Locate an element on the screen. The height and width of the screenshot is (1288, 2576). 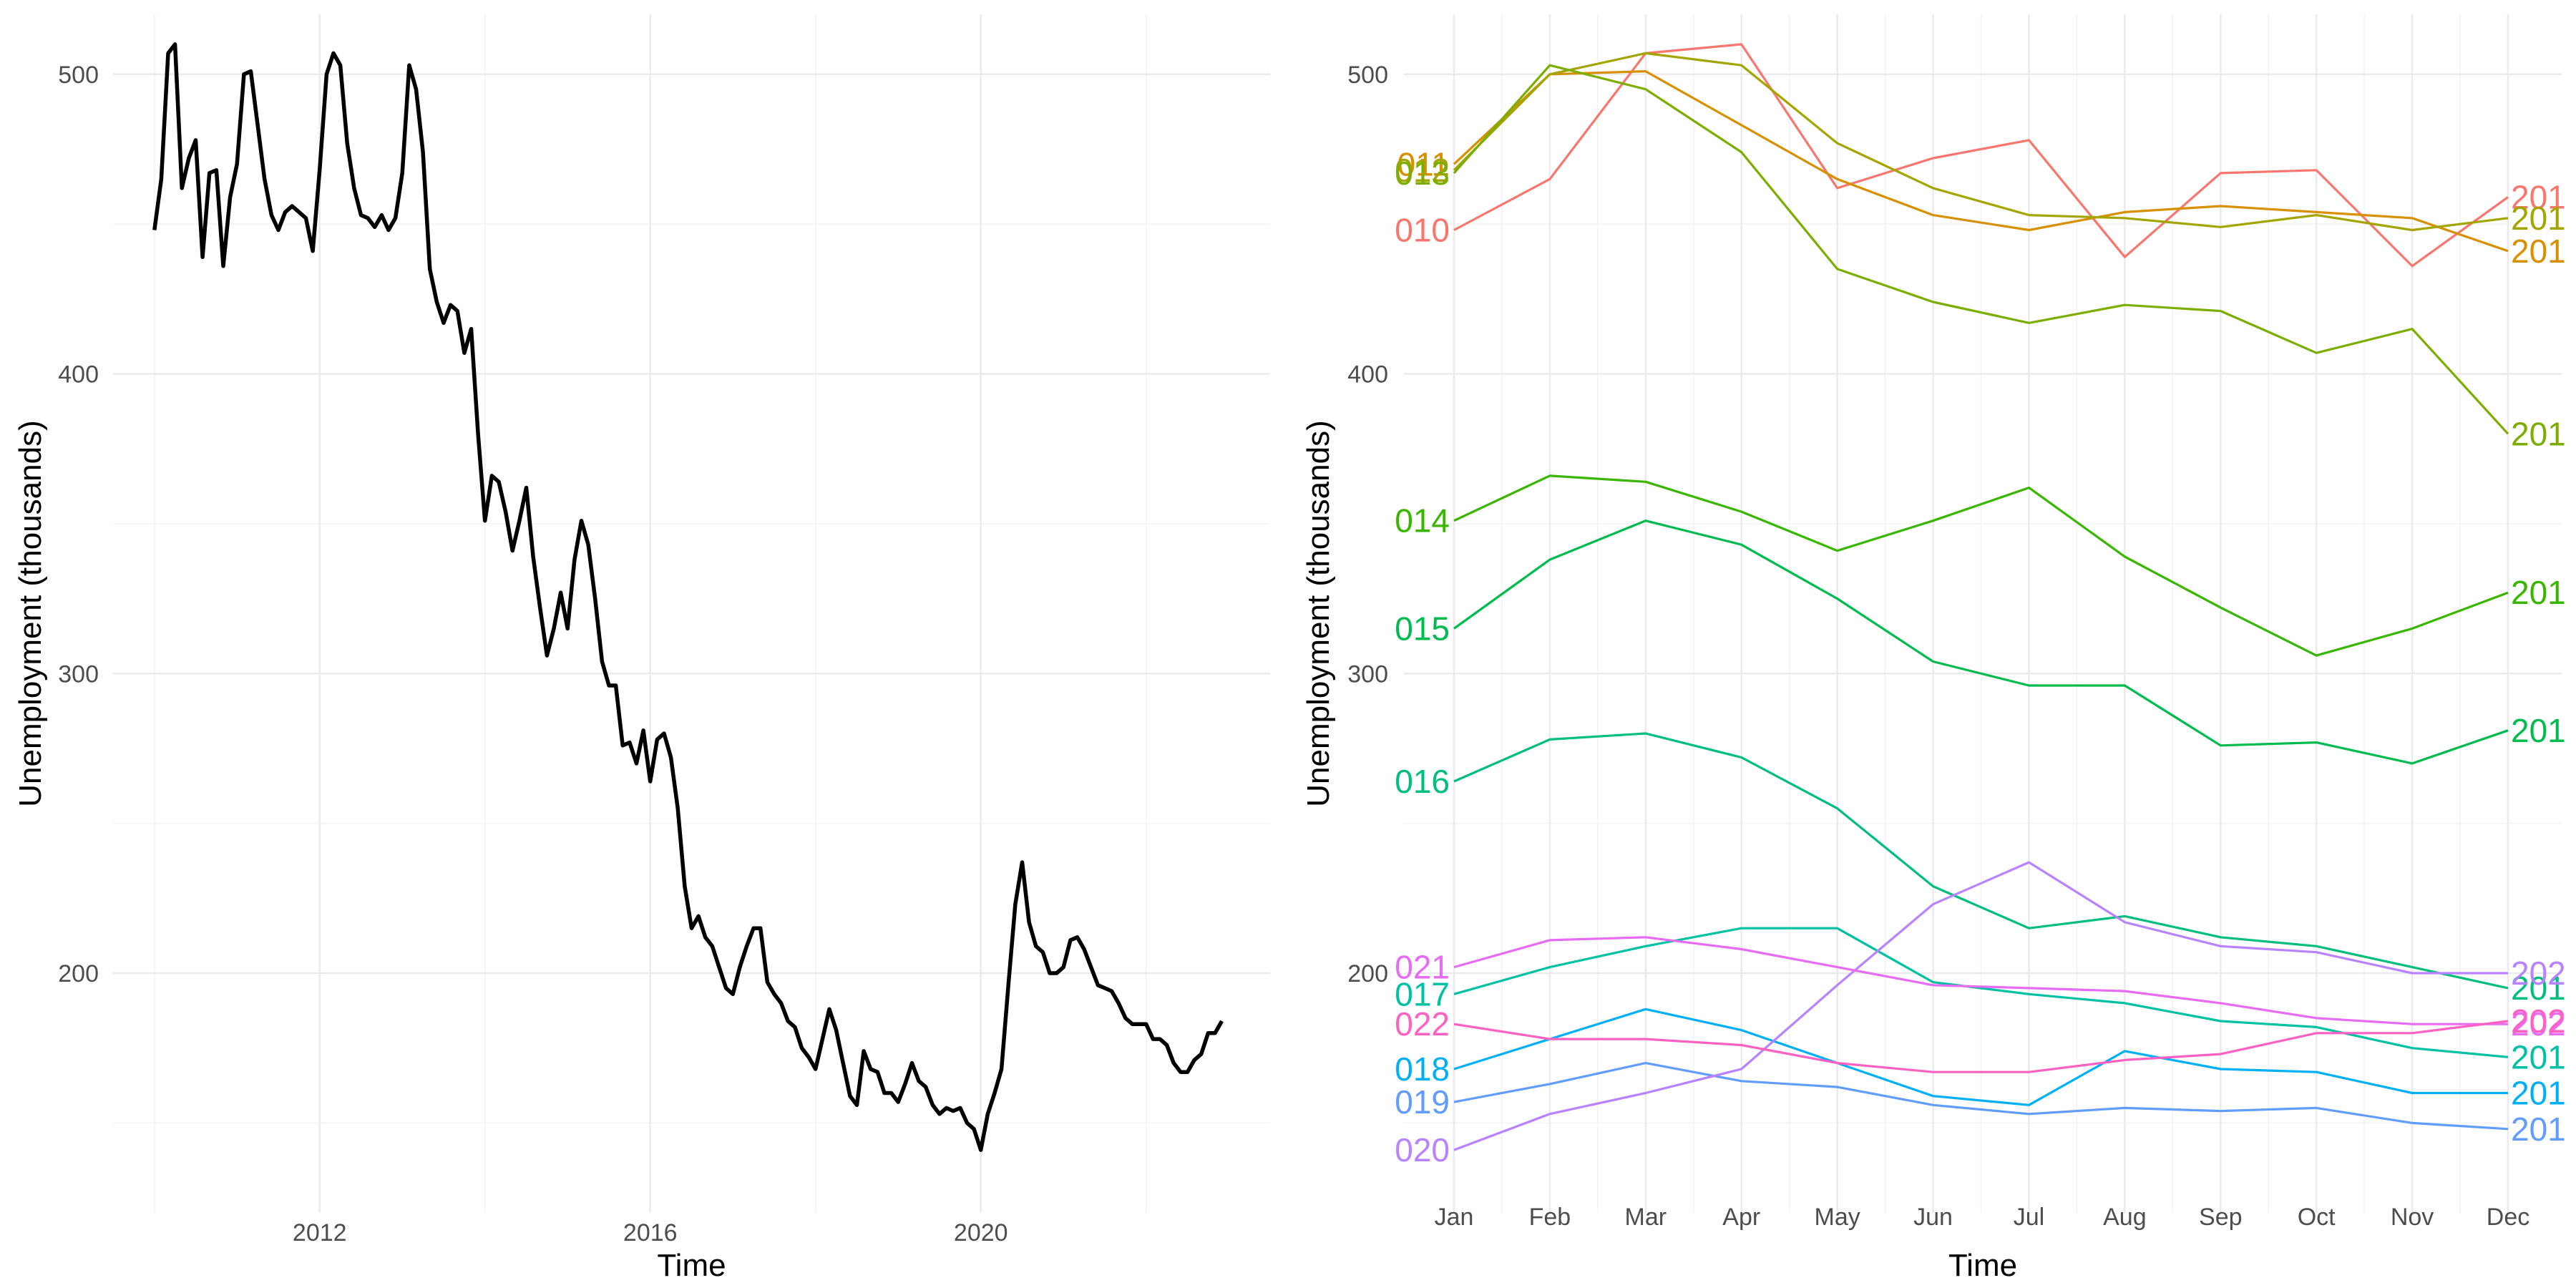
x-tick-label: Oct is located at coordinates (2317, 1217).